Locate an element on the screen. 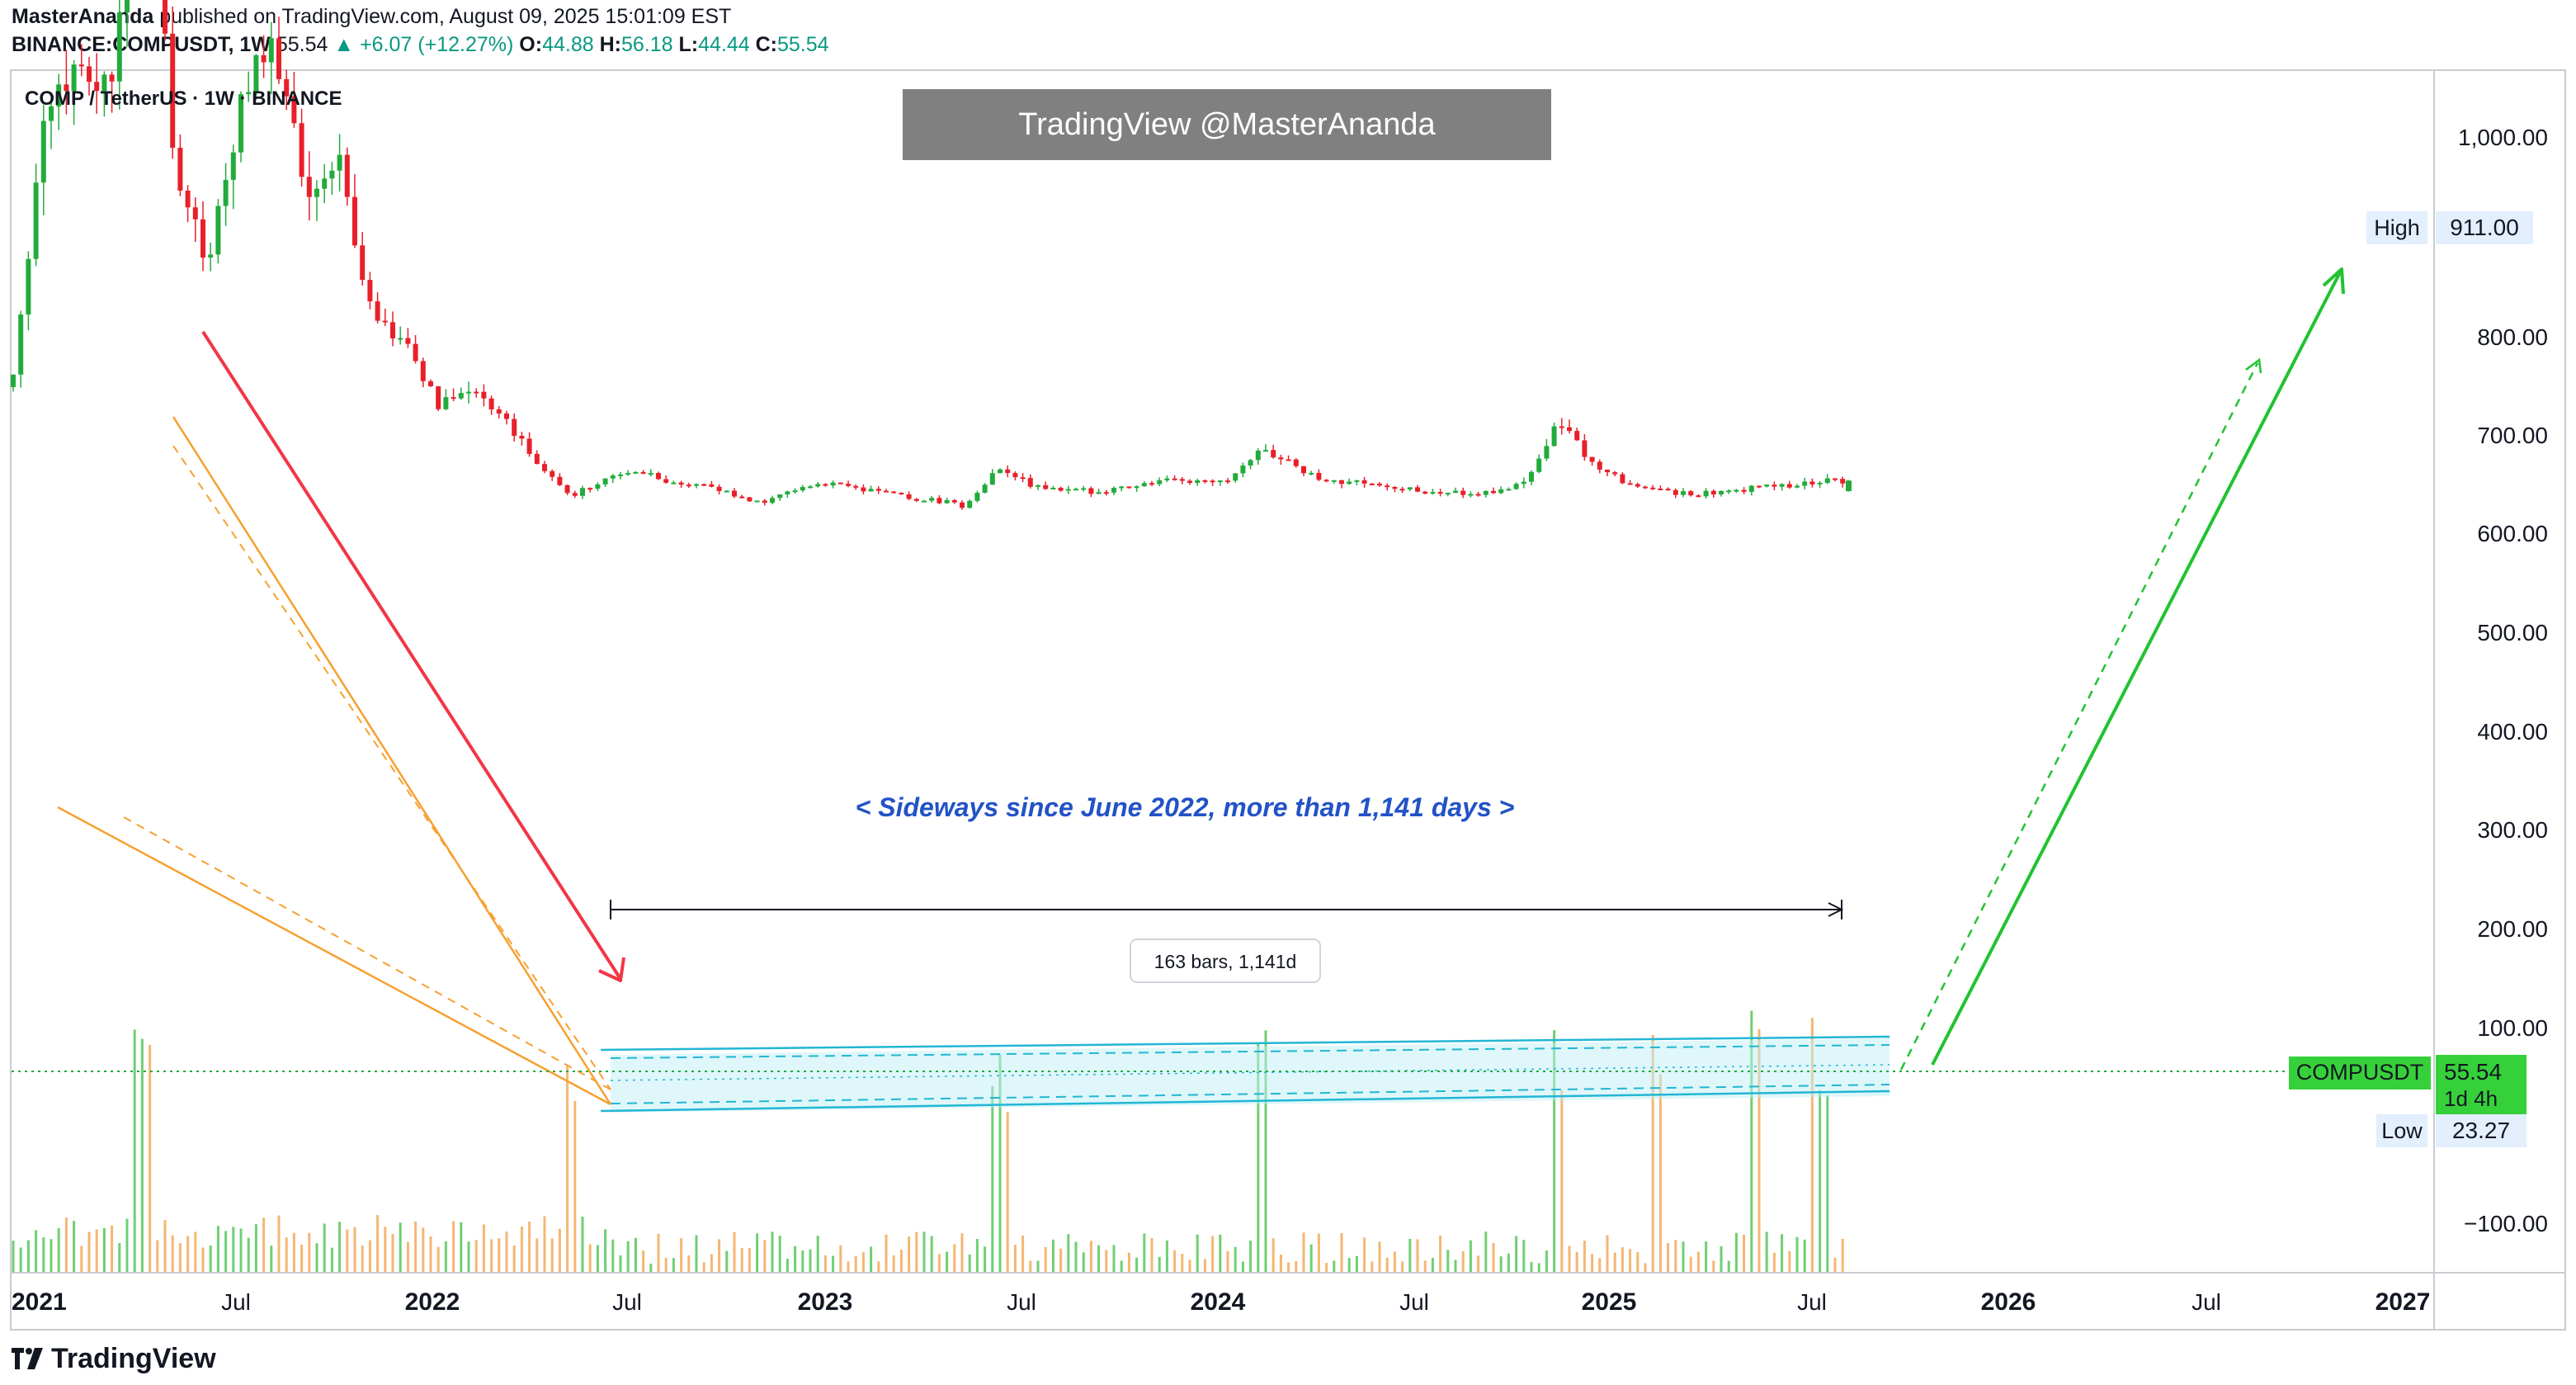 The height and width of the screenshot is (1385, 2576). wedge-lower-dashed is located at coordinates (367, 953).